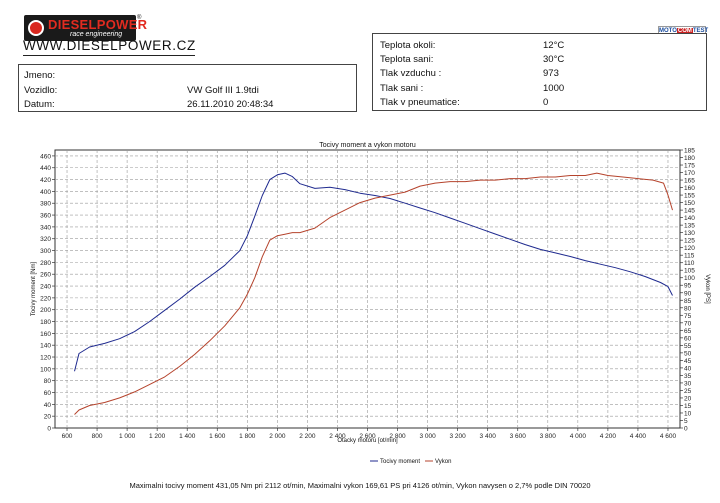 The width and height of the screenshot is (720, 503). What do you see at coordinates (157, 436) in the screenshot?
I see `tick-label-x: 1 200` at bounding box center [157, 436].